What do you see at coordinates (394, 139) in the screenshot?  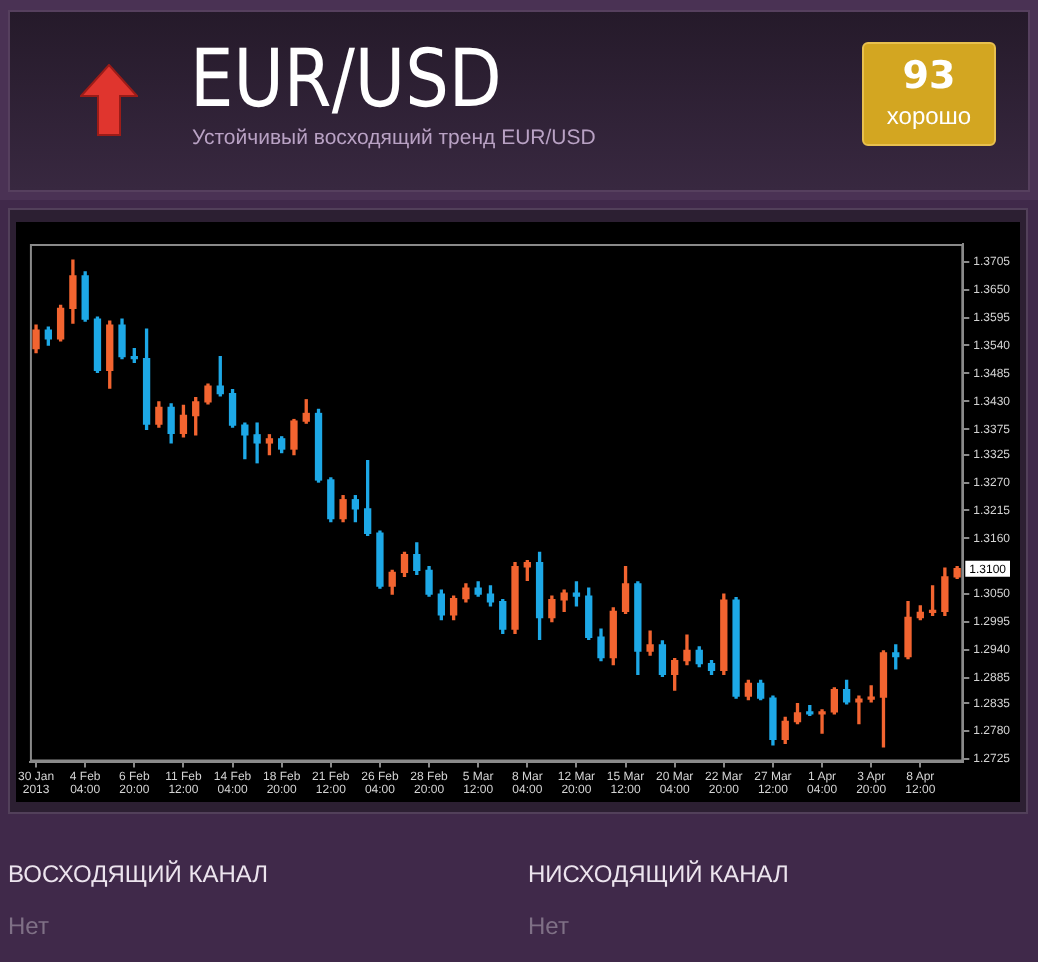 I see `chart-subtitle: Устойчивый восходящий тренд EUR/USD` at bounding box center [394, 139].